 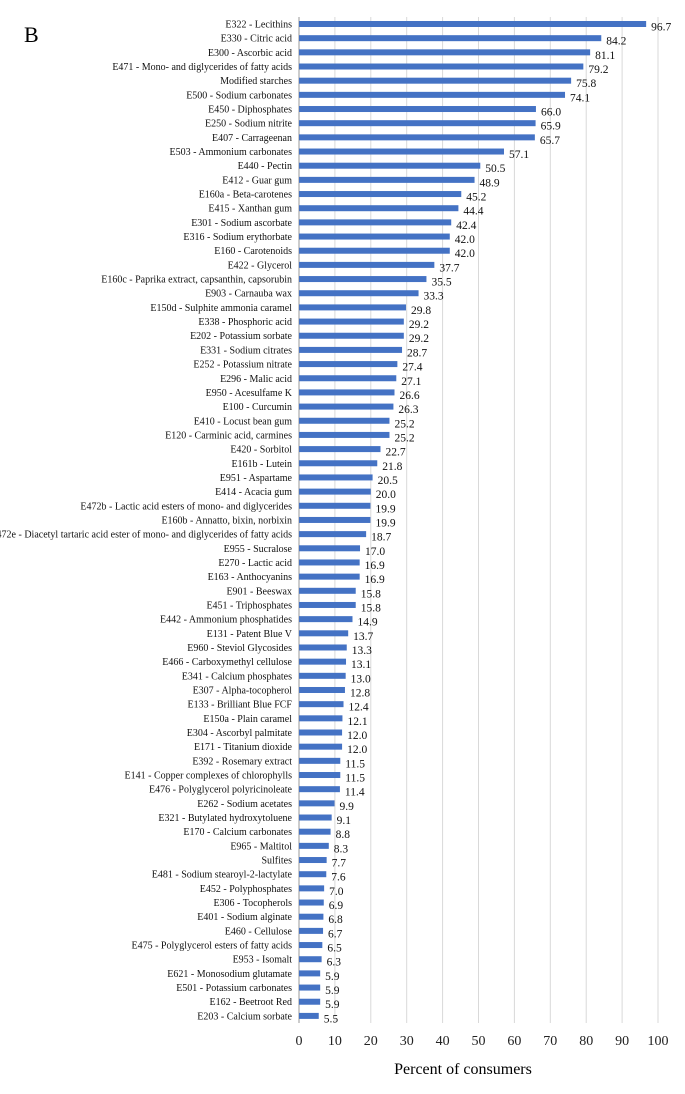 What do you see at coordinates (241, 223) in the screenshot?
I see `category-label: E301 - Sodium ascorbate` at bounding box center [241, 223].